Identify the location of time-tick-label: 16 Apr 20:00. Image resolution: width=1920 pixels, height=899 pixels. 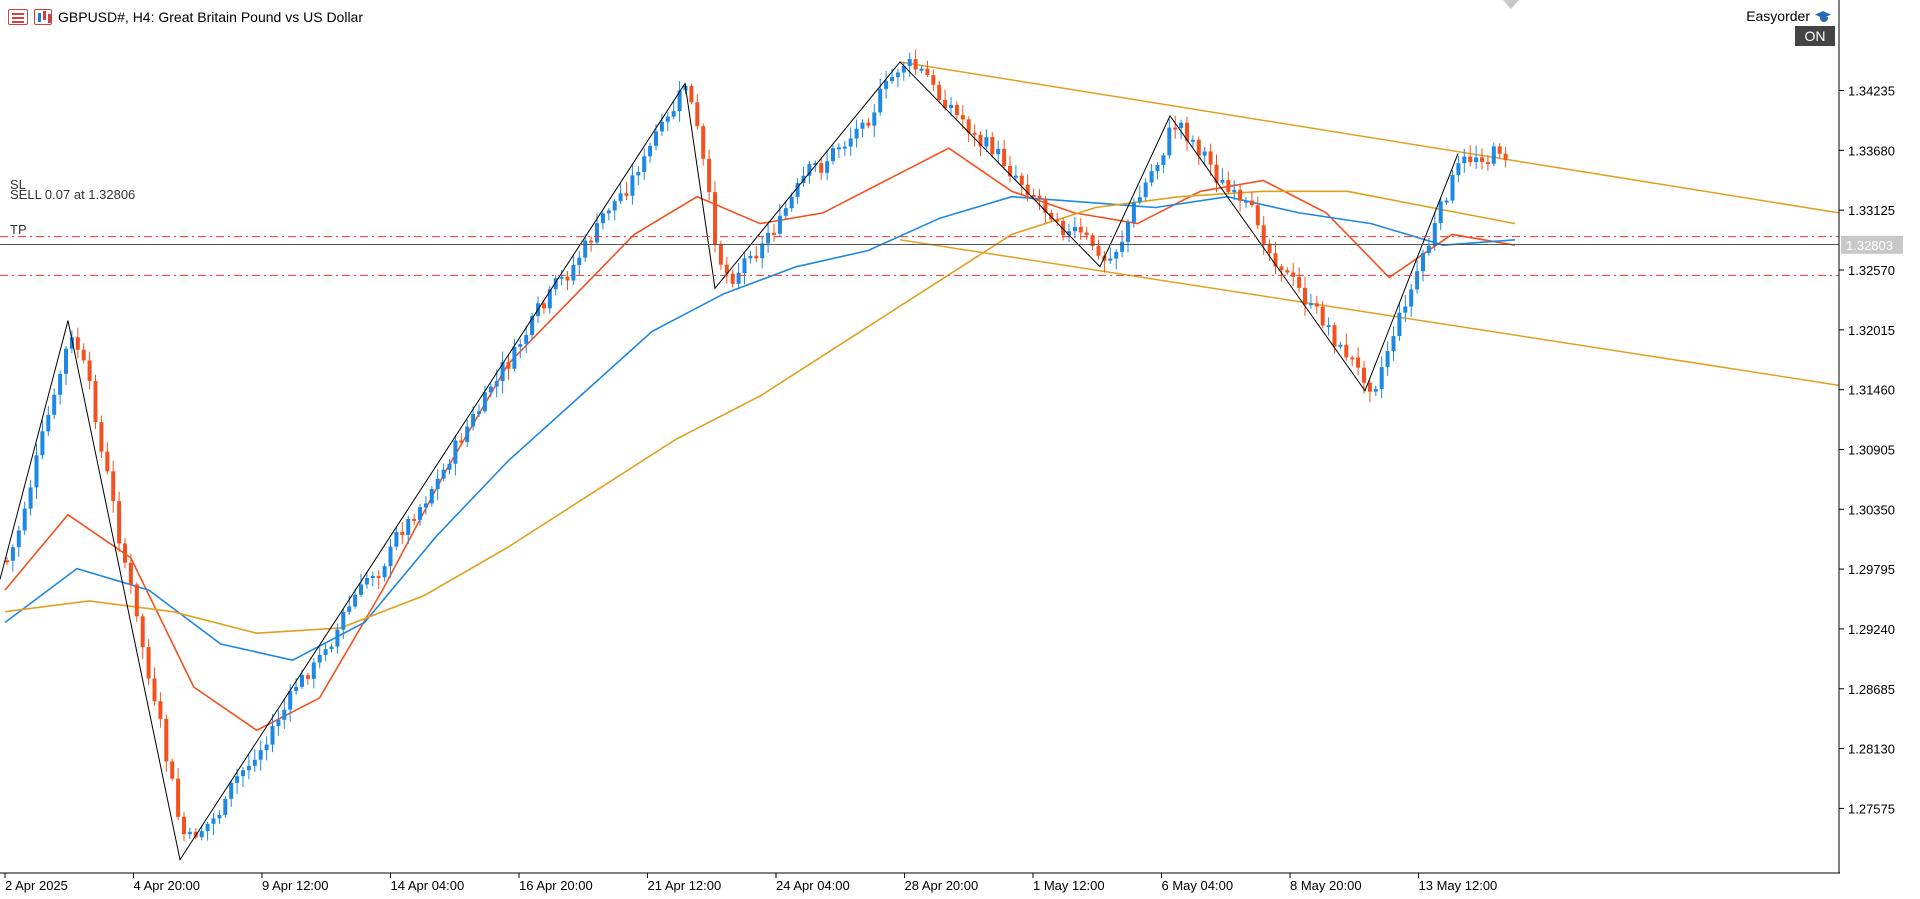
(556, 885).